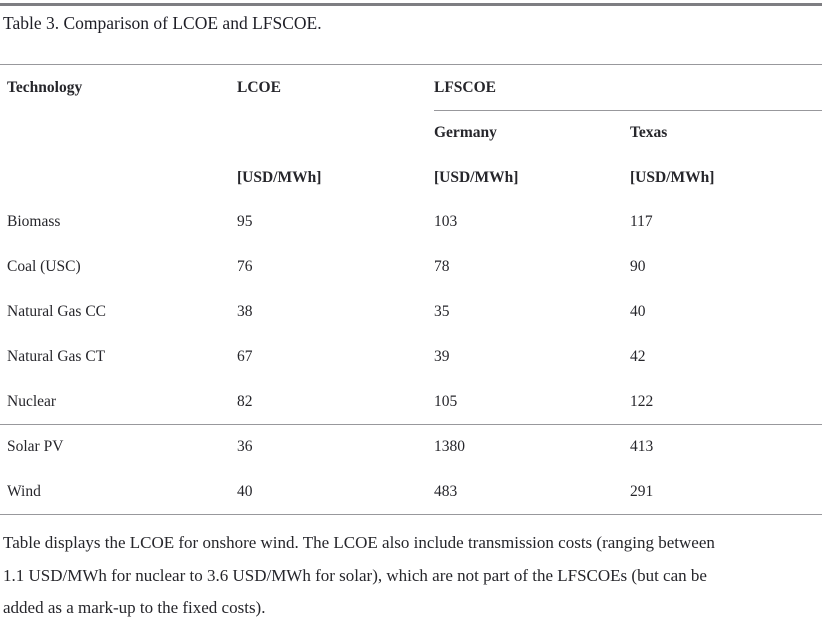  What do you see at coordinates (411, 87) in the screenshot?
I see `header-row-main: Technology LCOE LFSCOE` at bounding box center [411, 87].